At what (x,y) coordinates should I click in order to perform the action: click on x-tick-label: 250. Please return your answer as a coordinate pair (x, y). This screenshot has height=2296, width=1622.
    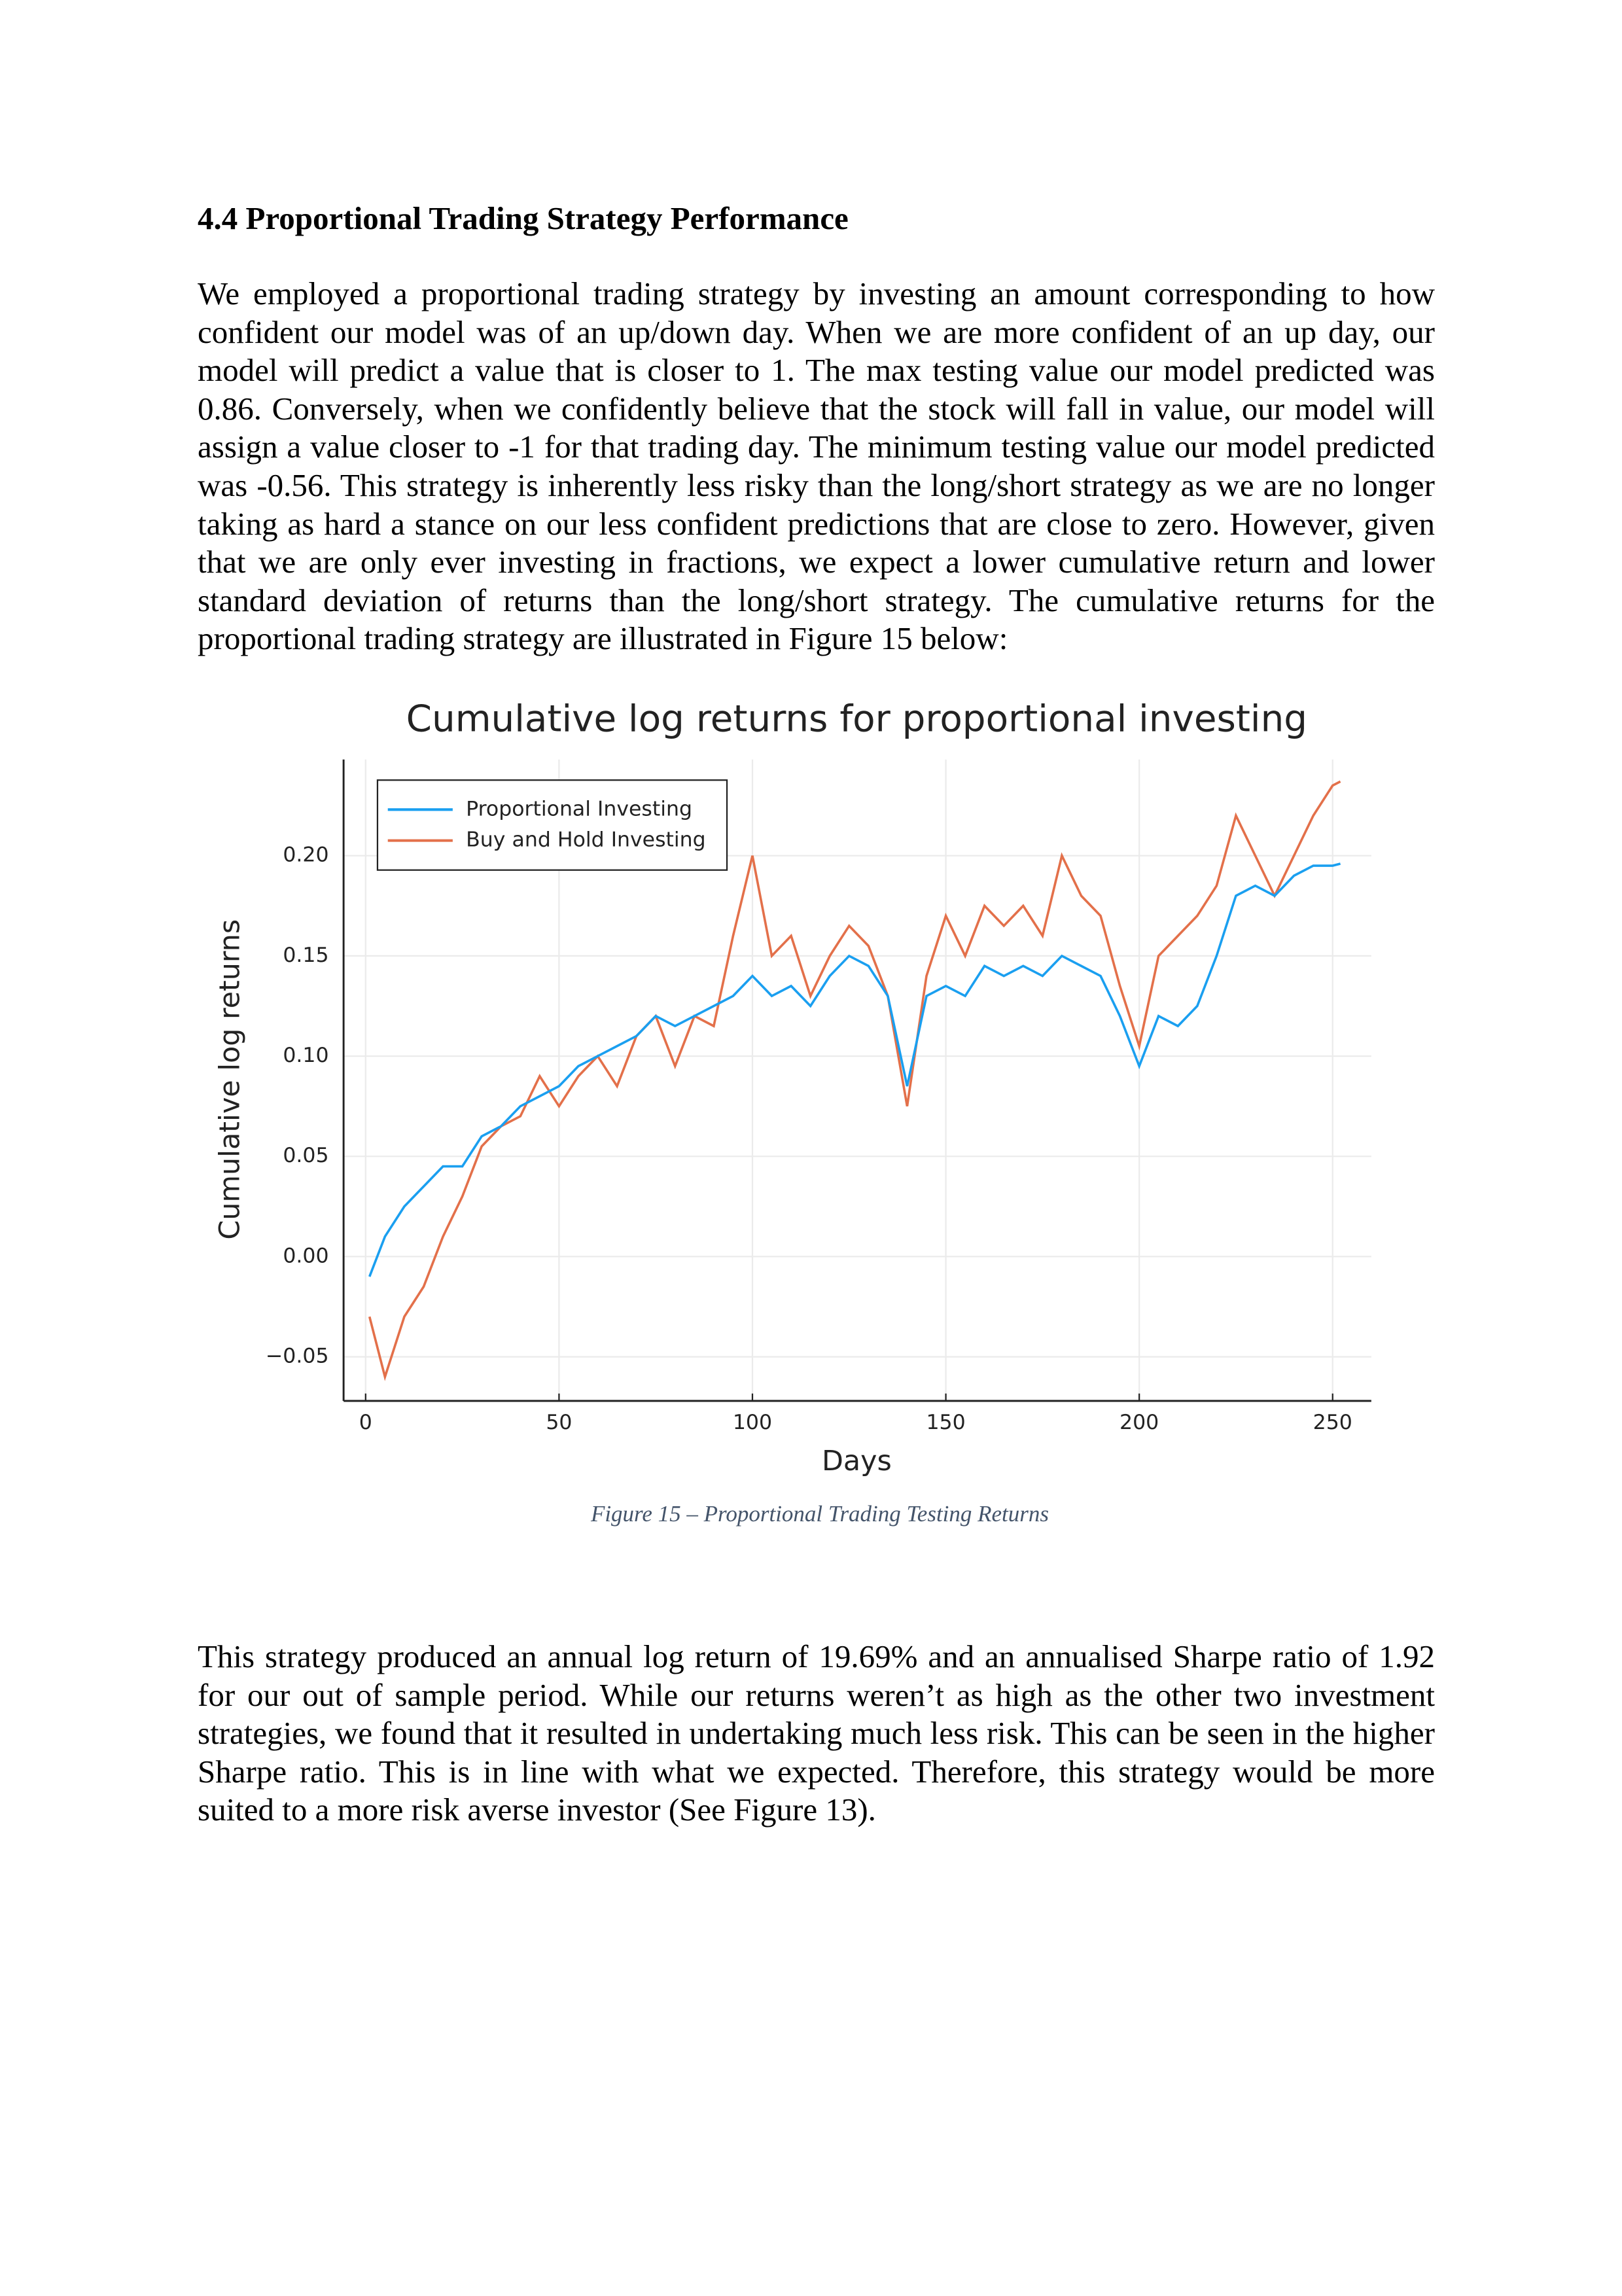
    Looking at the image, I should click on (1332, 1423).